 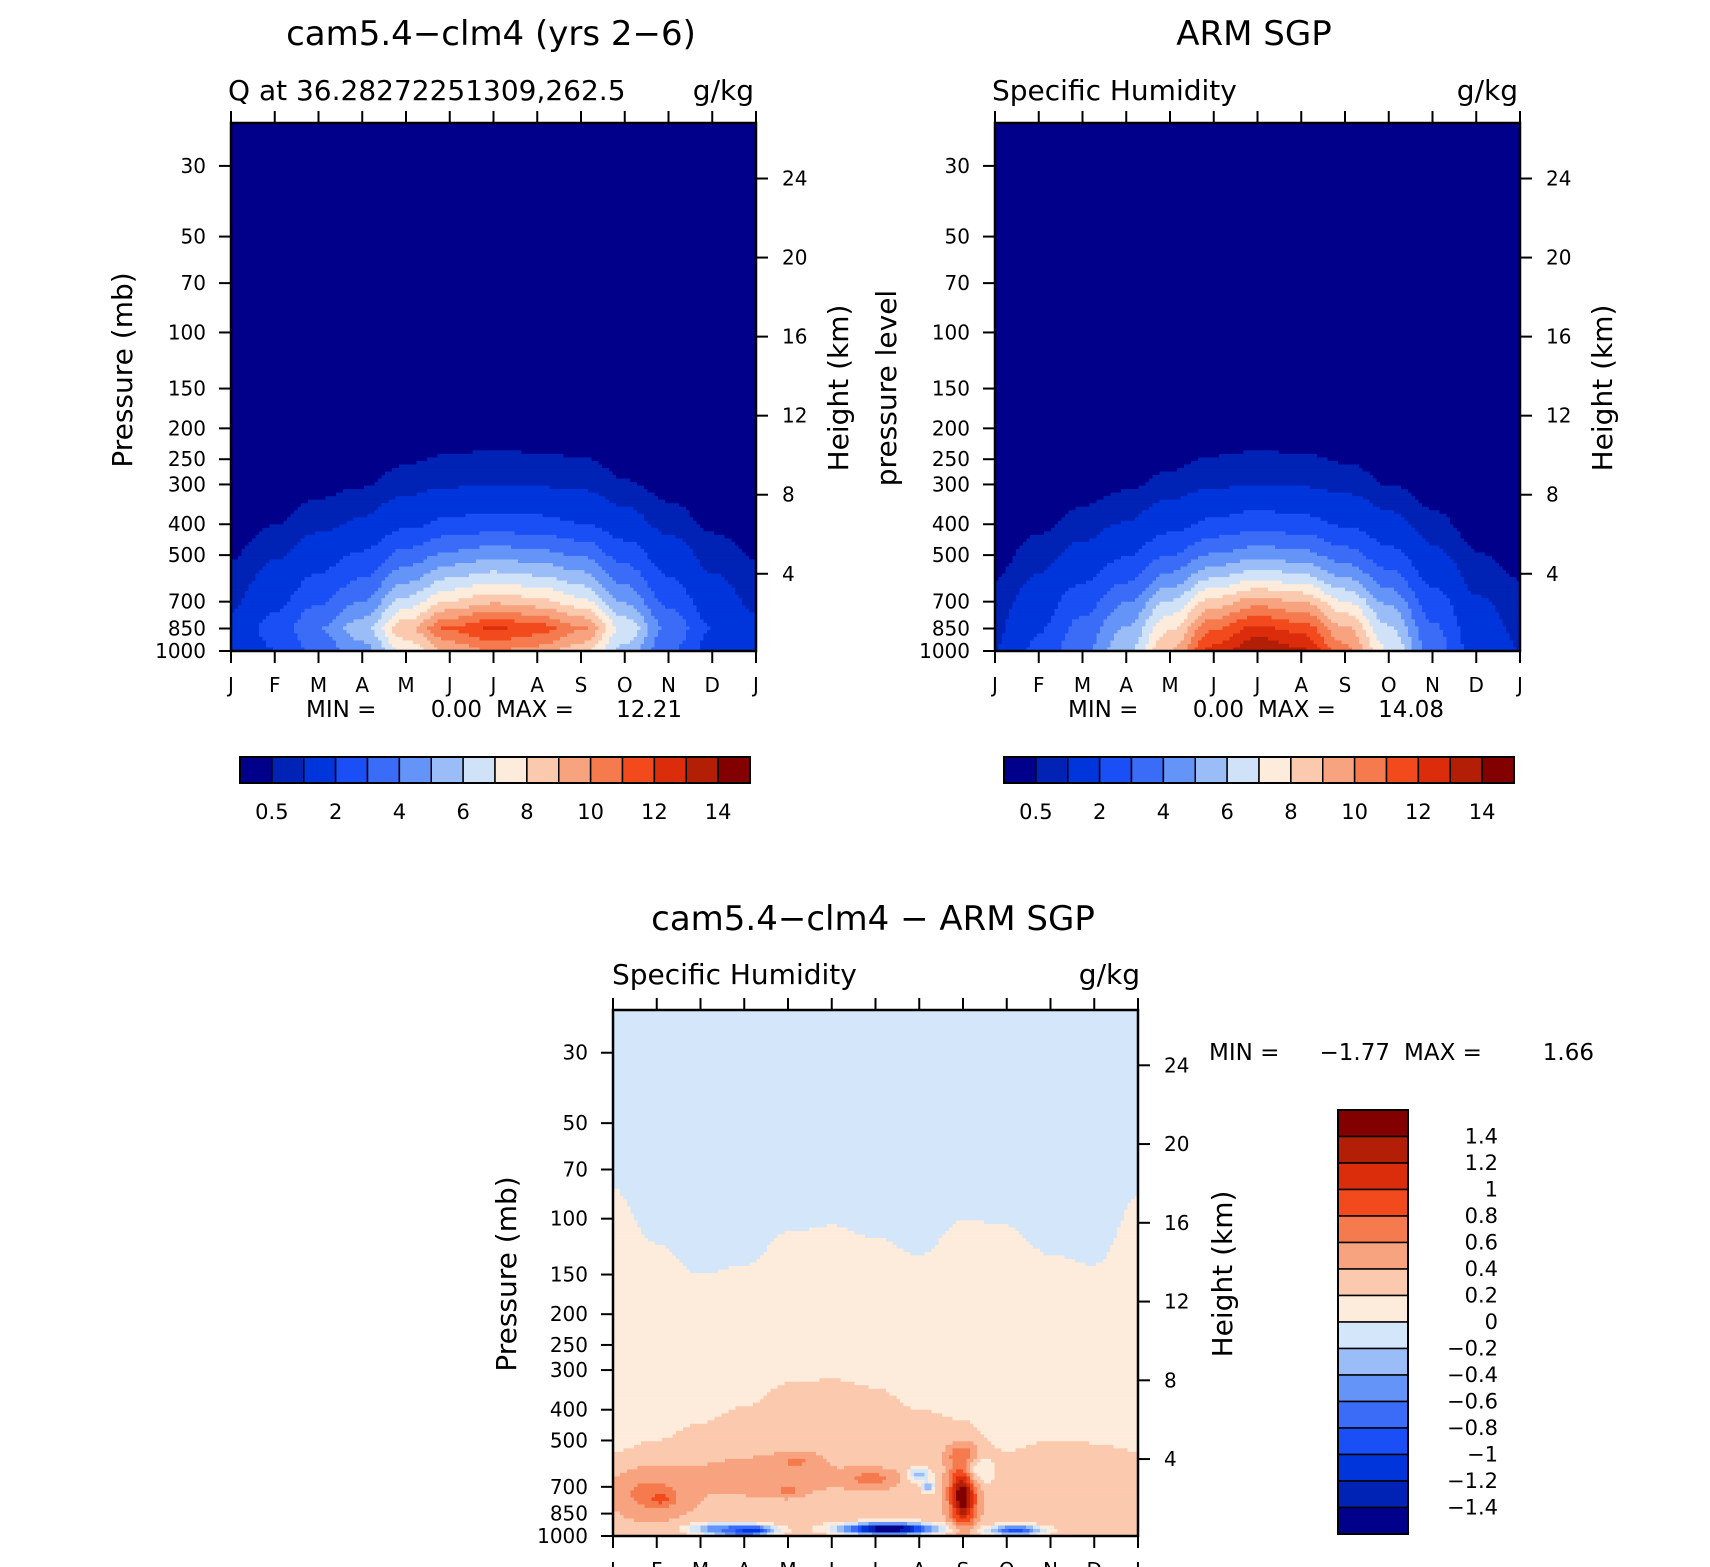 I want to click on panel-obs-xtick-label: J, so click(x=1213, y=685).